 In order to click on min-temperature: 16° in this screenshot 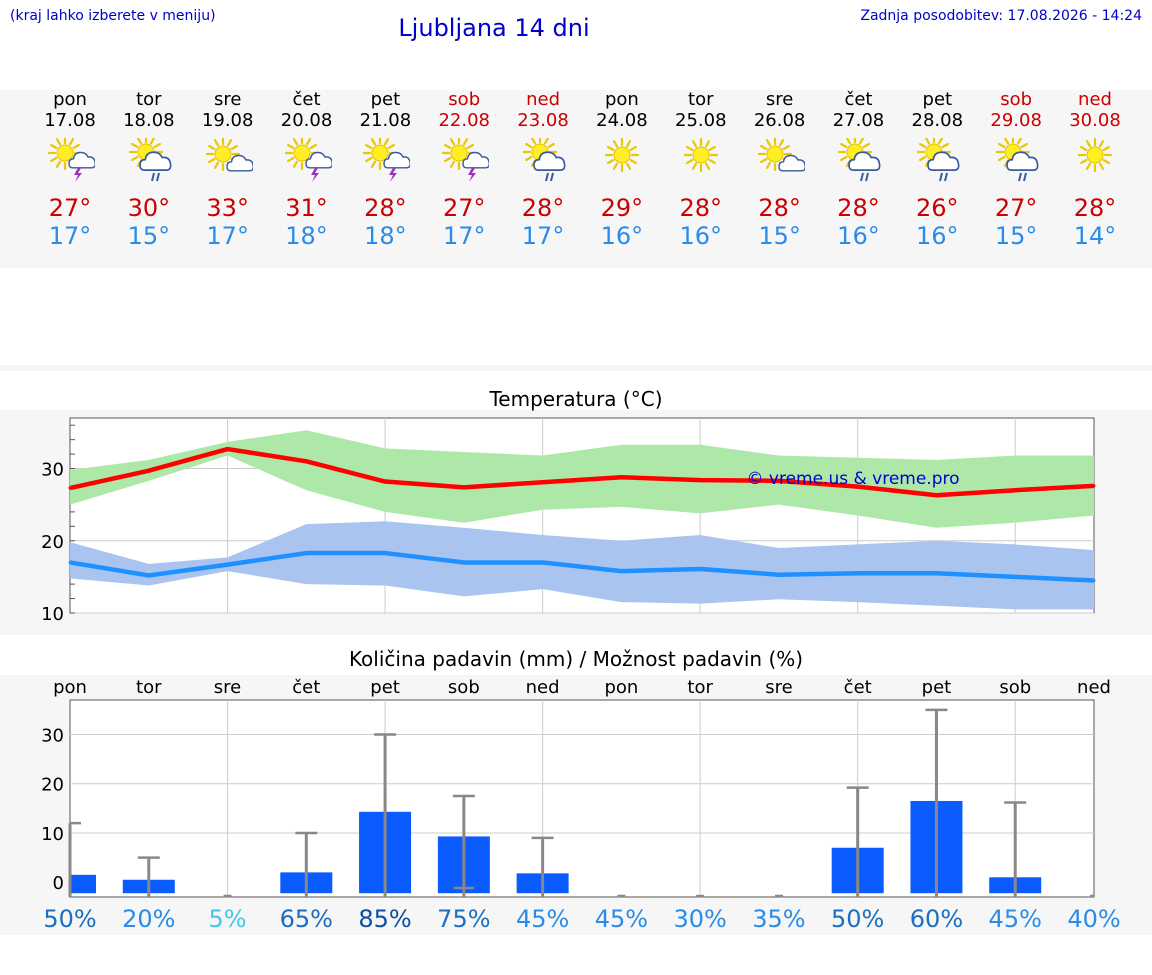, I will do `click(701, 236)`.